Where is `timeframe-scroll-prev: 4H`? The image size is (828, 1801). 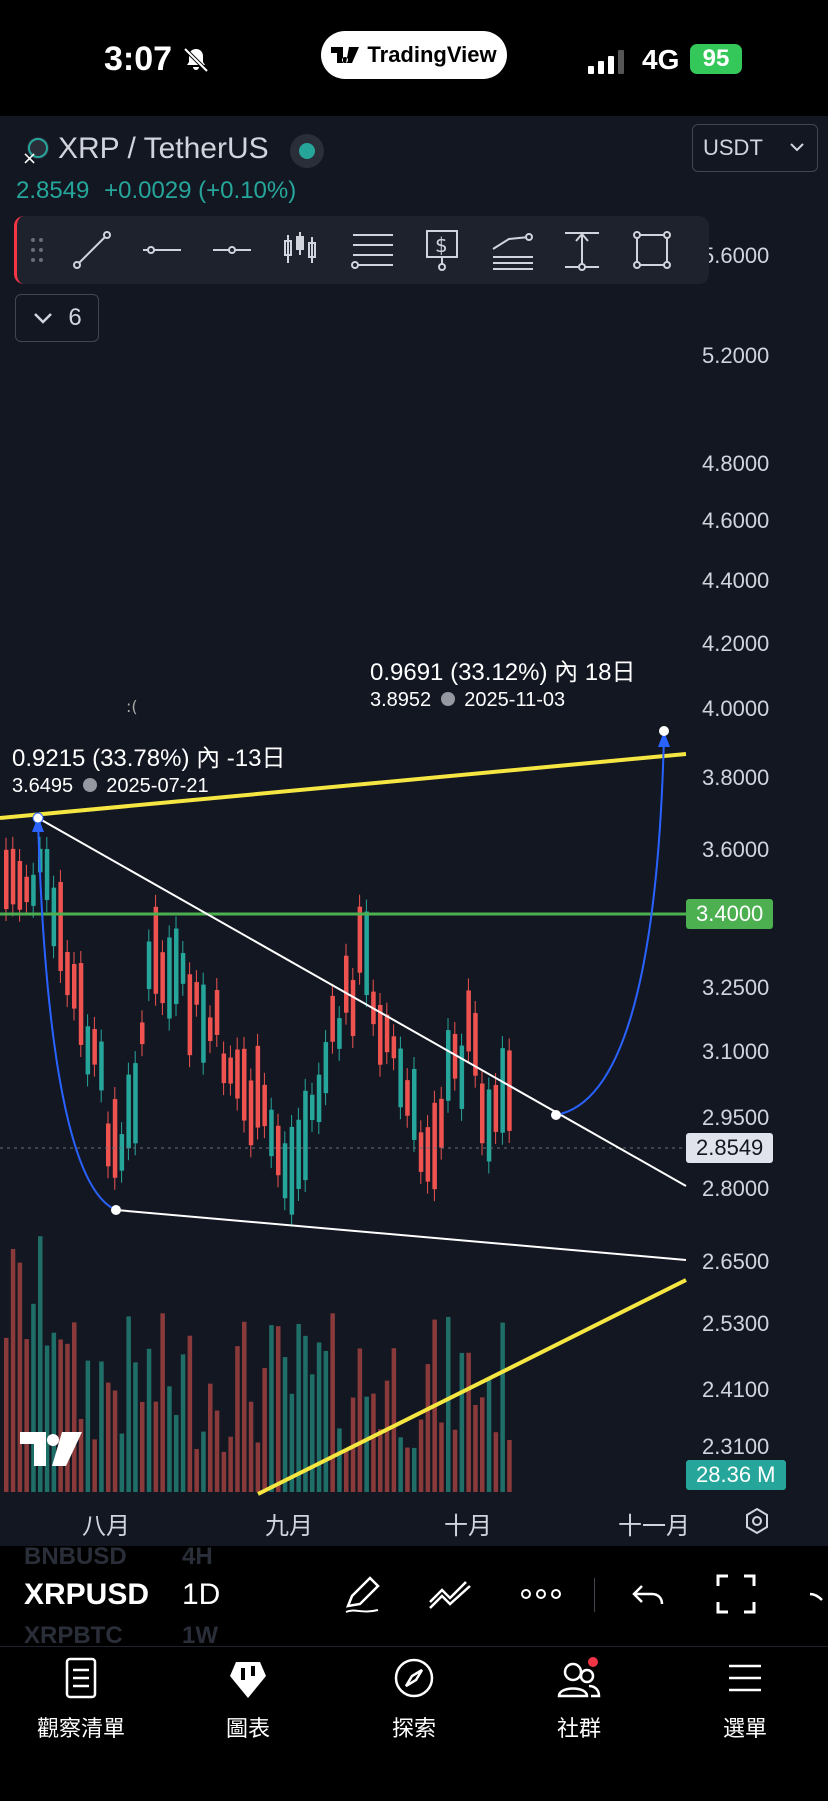 timeframe-scroll-prev: 4H is located at coordinates (197, 1556).